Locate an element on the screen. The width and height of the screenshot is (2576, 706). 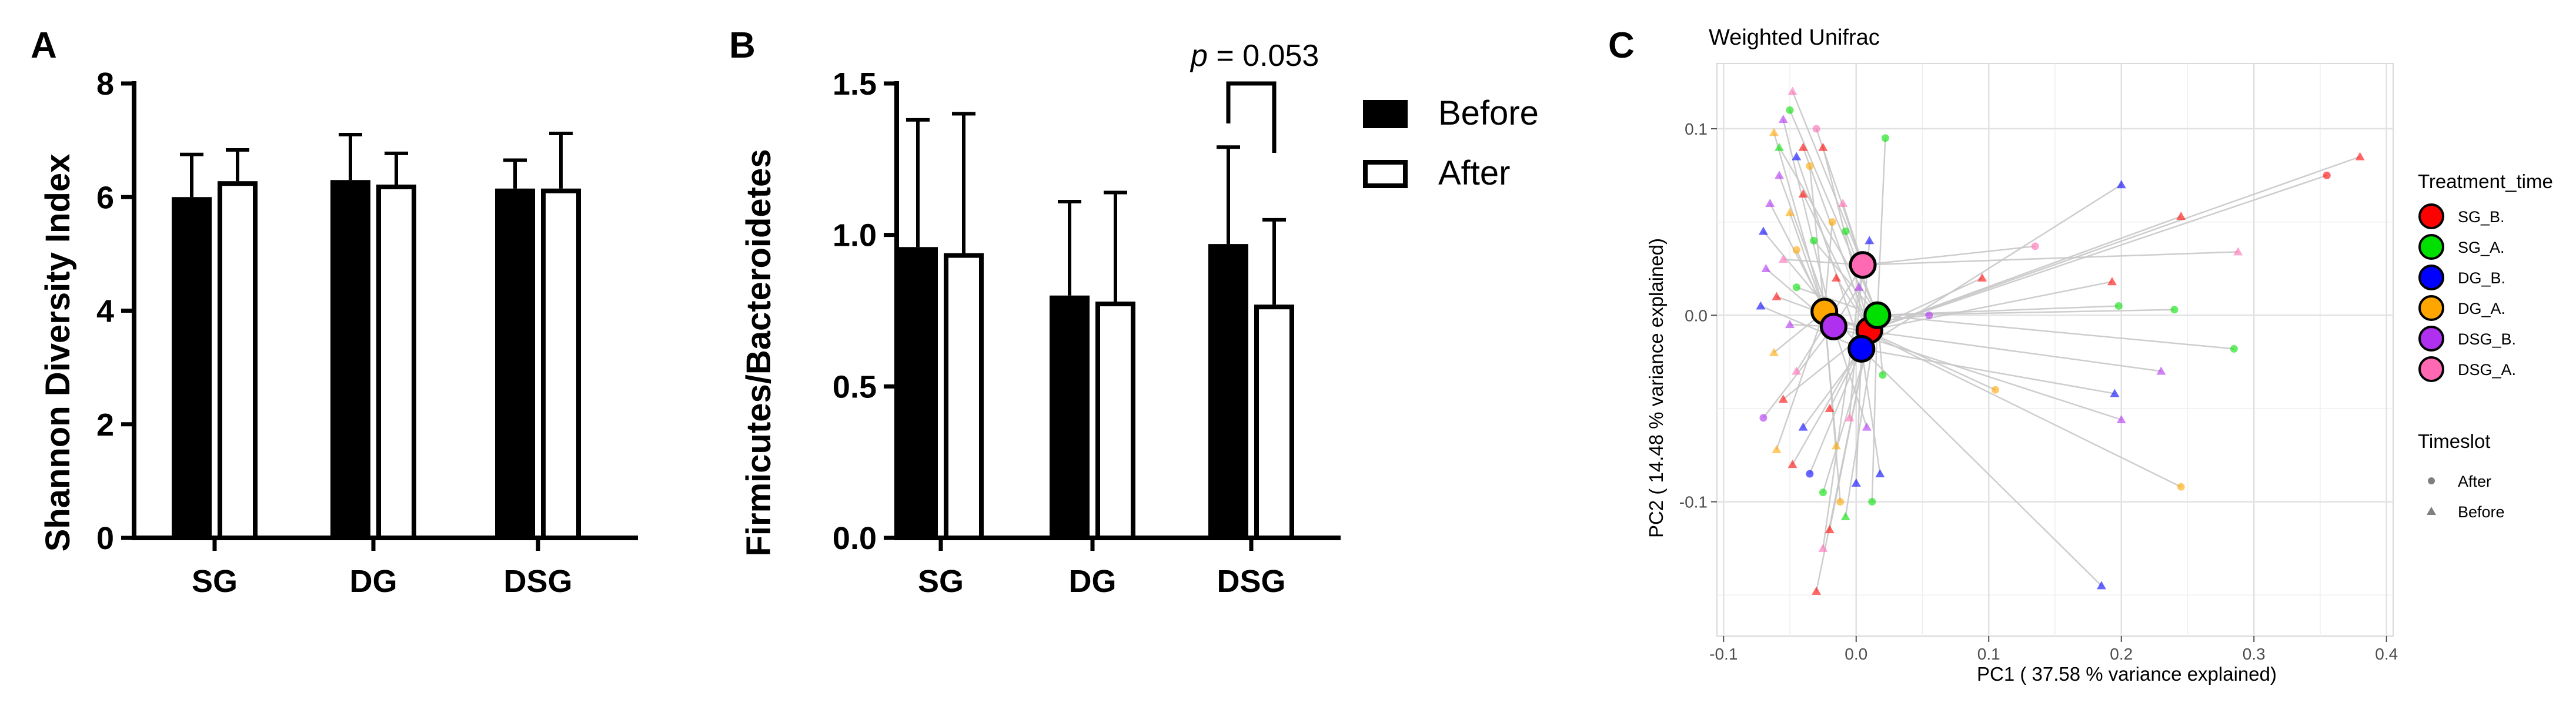
panel-c-x-tick-label: -0.1 is located at coordinates (1723, 654).